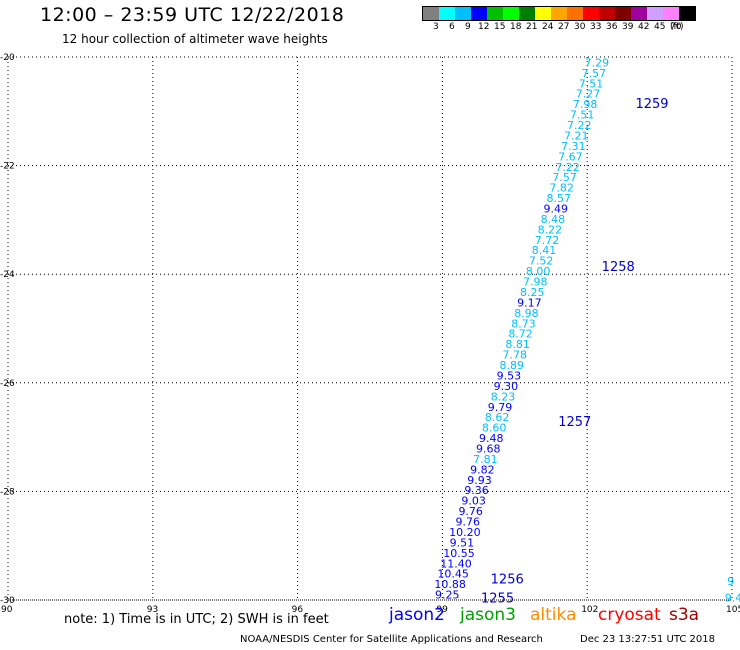 Image resolution: width=740 pixels, height=650 pixels. I want to click on x-tick-label: 93, so click(152, 610).